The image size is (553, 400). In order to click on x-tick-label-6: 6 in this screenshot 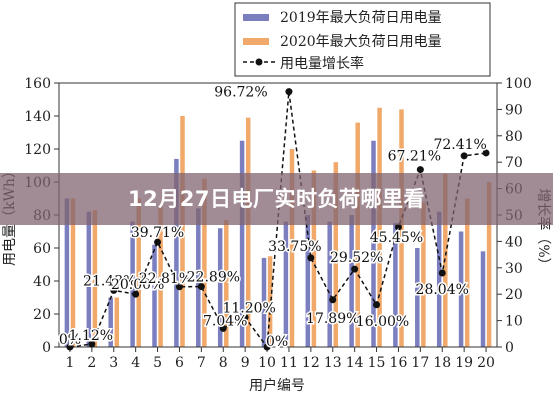, I will do `click(179, 363)`.